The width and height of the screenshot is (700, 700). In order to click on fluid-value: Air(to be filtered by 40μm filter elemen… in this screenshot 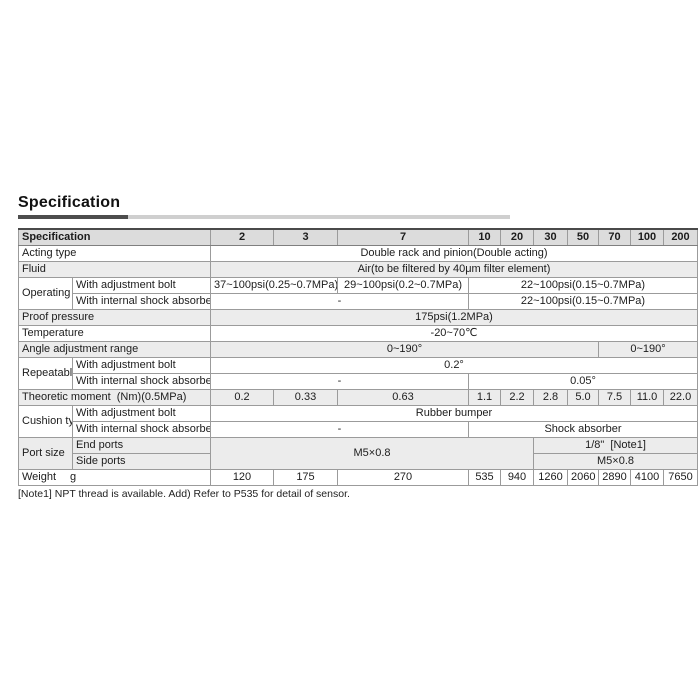, I will do `click(454, 269)`.